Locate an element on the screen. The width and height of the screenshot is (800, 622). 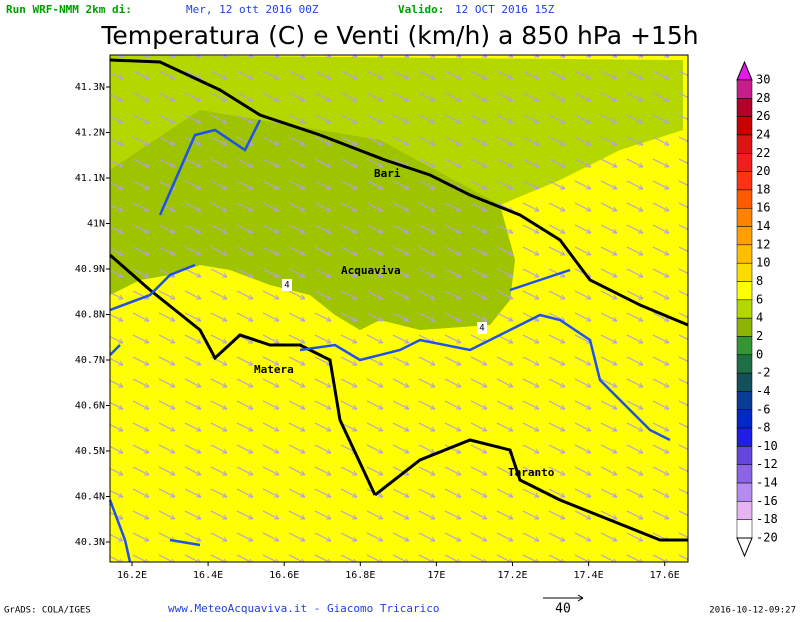
credits: GrADS: COLA/IGES is located at coordinates (47, 611).